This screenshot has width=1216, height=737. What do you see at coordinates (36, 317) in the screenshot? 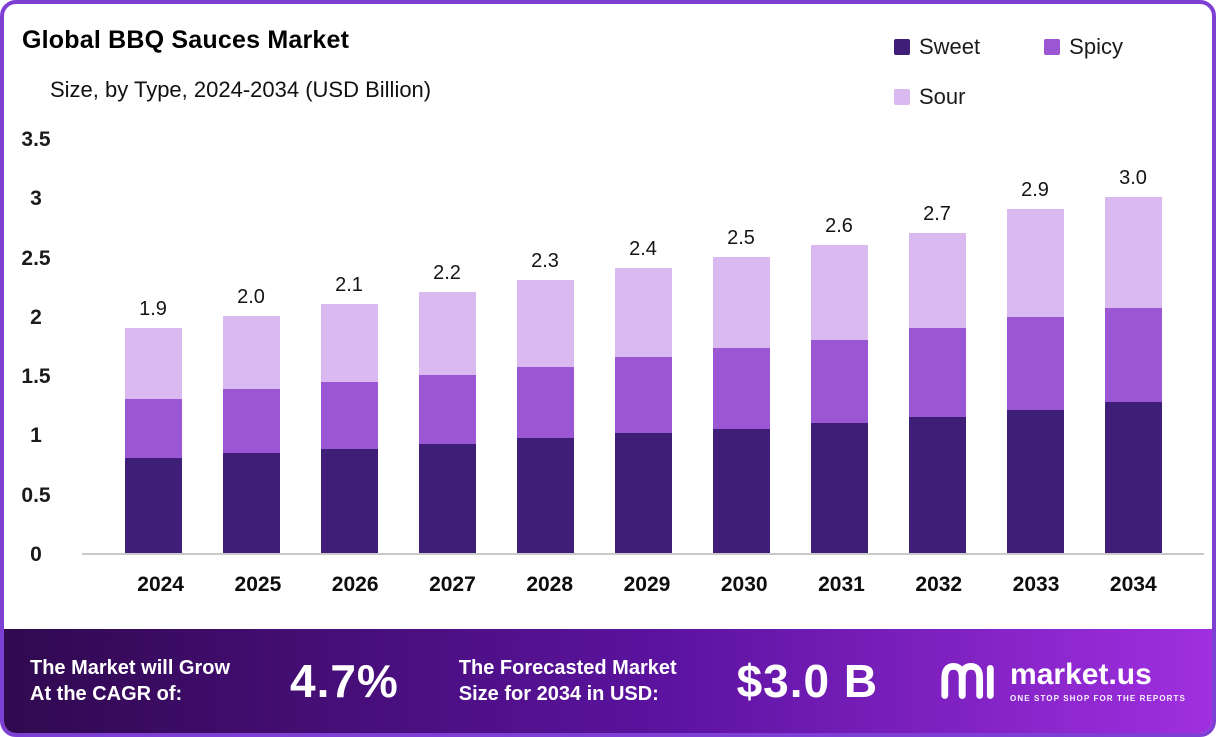
I see `y-tick-label: 2` at bounding box center [36, 317].